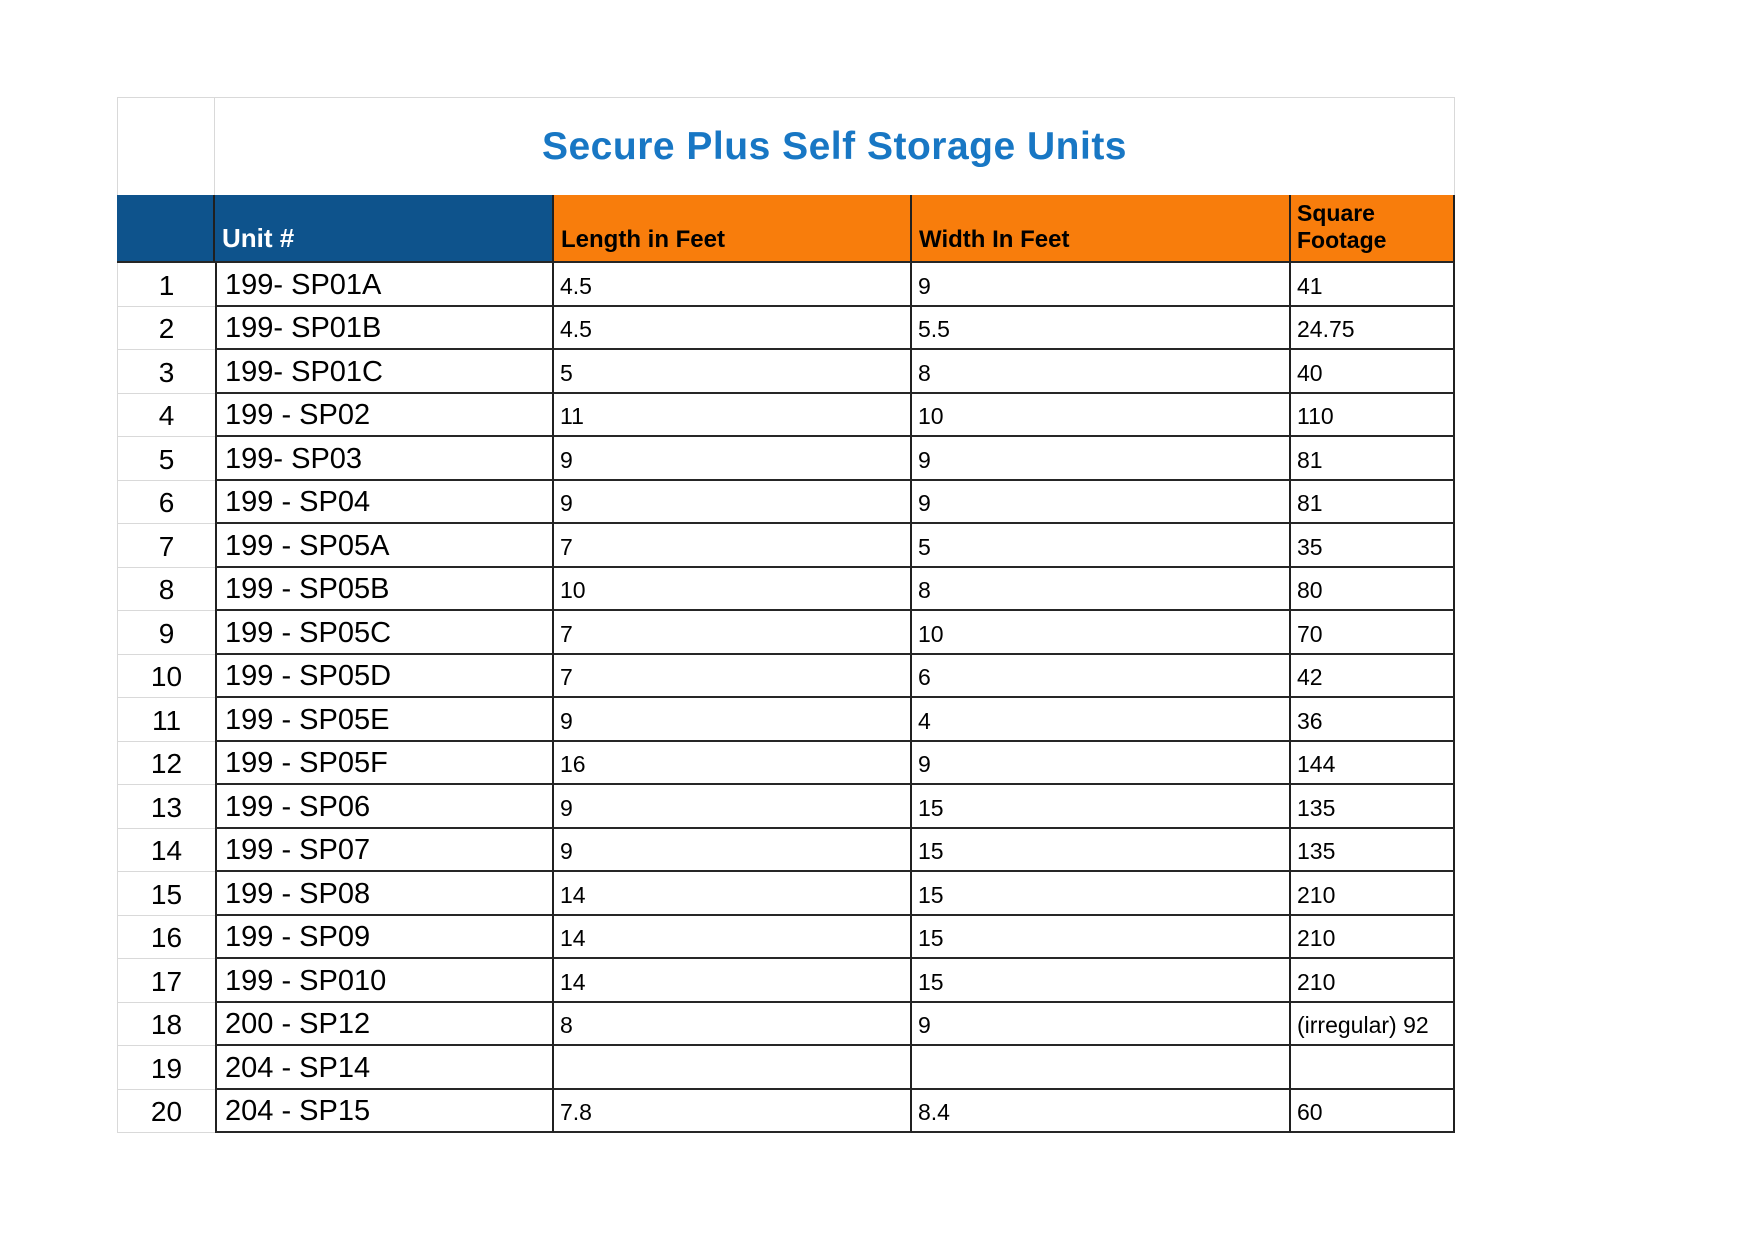 The height and width of the screenshot is (1240, 1755). I want to click on length-cell: 8, so click(733, 1024).